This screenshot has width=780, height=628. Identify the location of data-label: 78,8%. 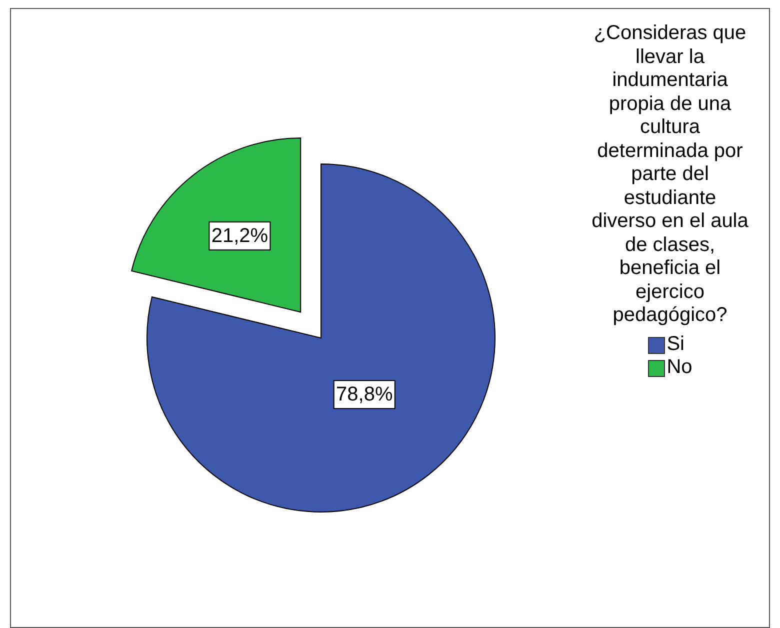
(364, 395).